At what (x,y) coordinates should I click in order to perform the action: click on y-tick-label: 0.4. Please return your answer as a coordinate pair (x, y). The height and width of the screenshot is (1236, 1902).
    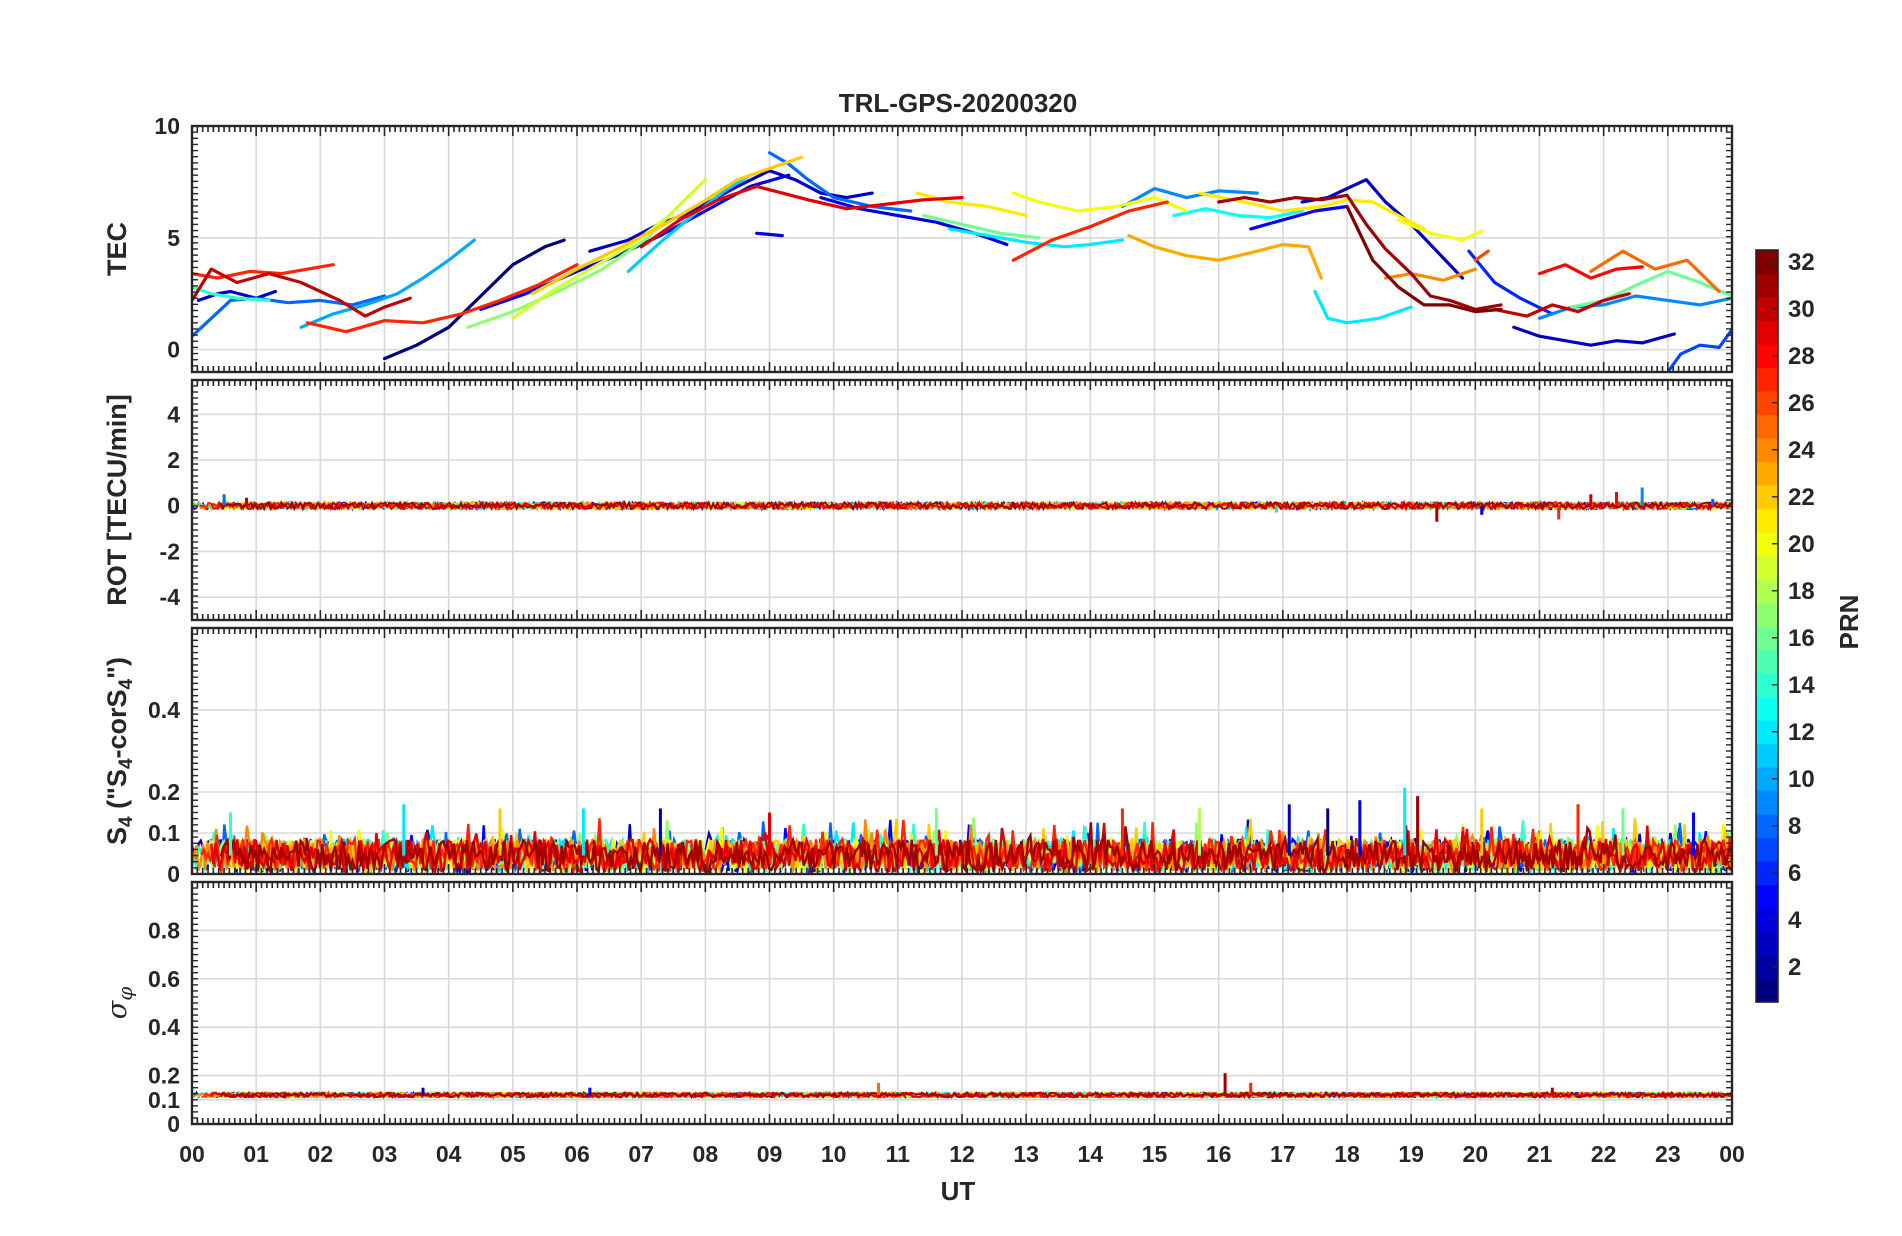
    Looking at the image, I should click on (164, 1027).